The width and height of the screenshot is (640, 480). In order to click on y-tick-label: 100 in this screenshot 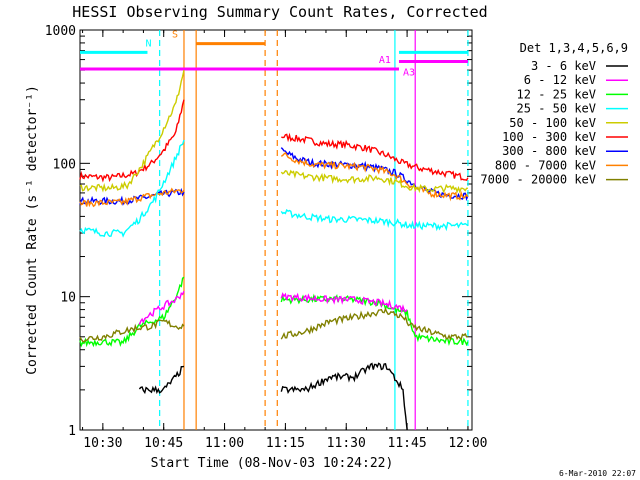, I will do `click(64, 164)`.